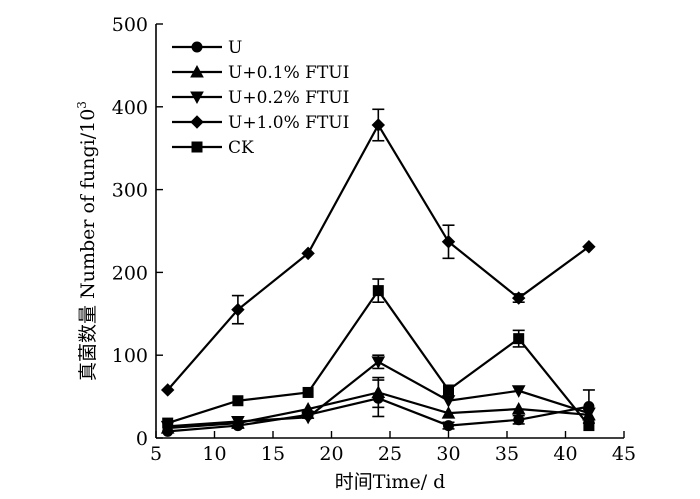 The height and width of the screenshot is (499, 700). I want to click on legend: U U+0.1% FTUI U+0.2% FTUI U+1.0% FTUI CK, so click(260, 98).